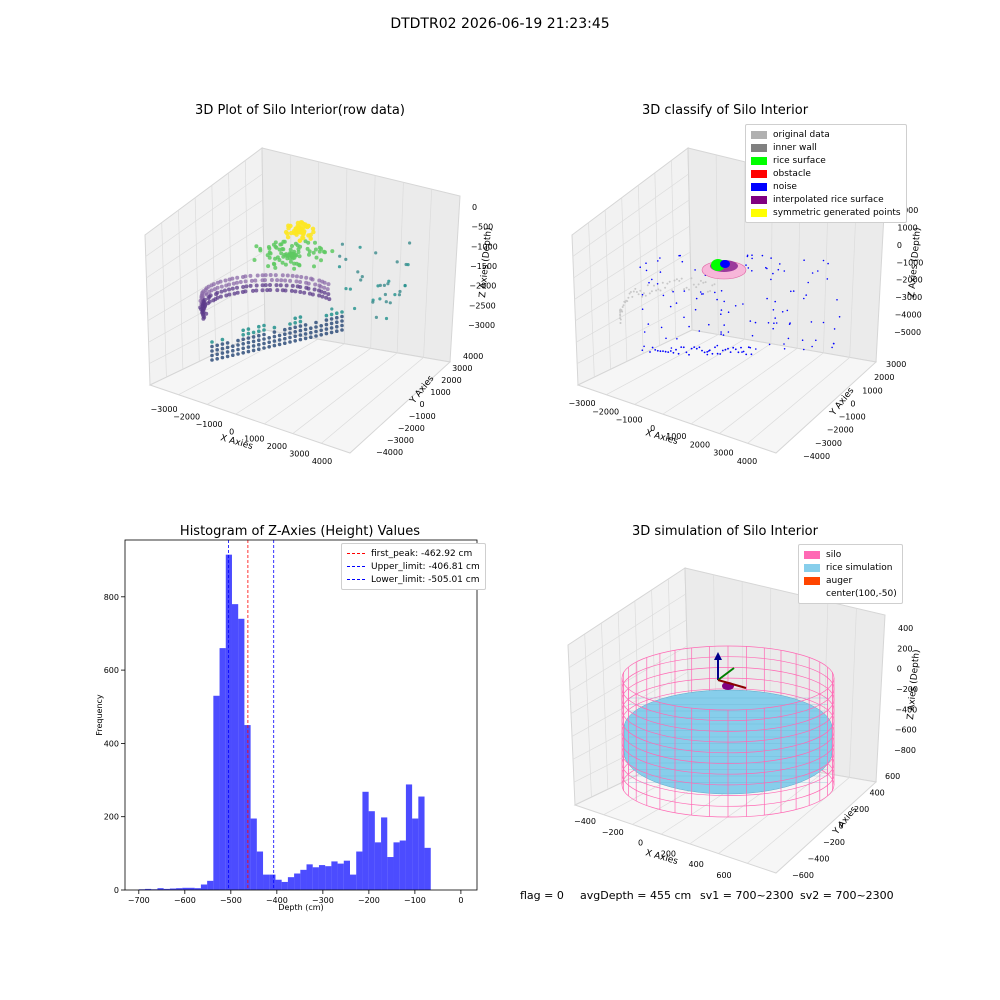 The width and height of the screenshot is (1000, 1000). Describe the element at coordinates (542, 895) in the screenshot. I see `status-flag: flag = 0` at that location.